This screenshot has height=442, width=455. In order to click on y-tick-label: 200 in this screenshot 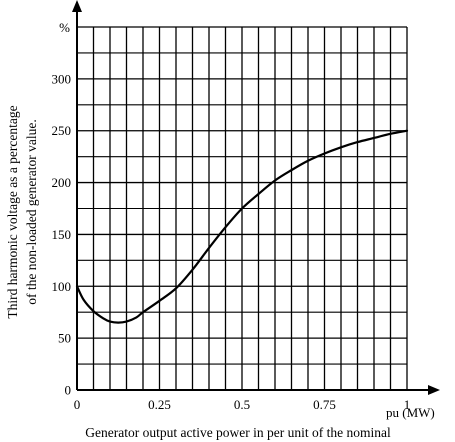, I will do `click(62, 182)`.